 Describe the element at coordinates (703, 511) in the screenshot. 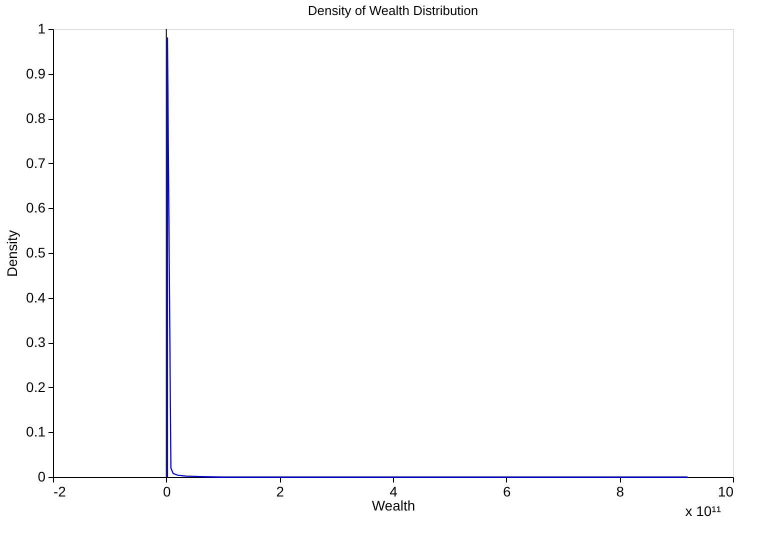

I see `text: x 10¹¹` at that location.